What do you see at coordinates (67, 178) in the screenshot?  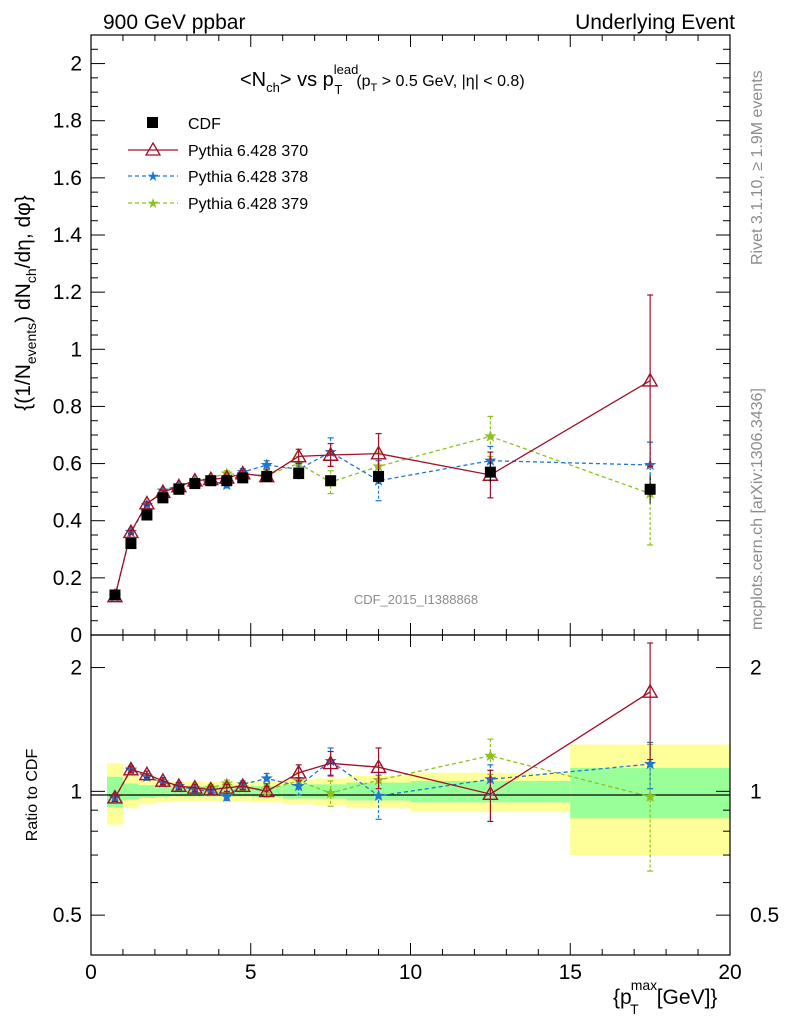 I see `main-y-tick-label: 1.6` at bounding box center [67, 178].